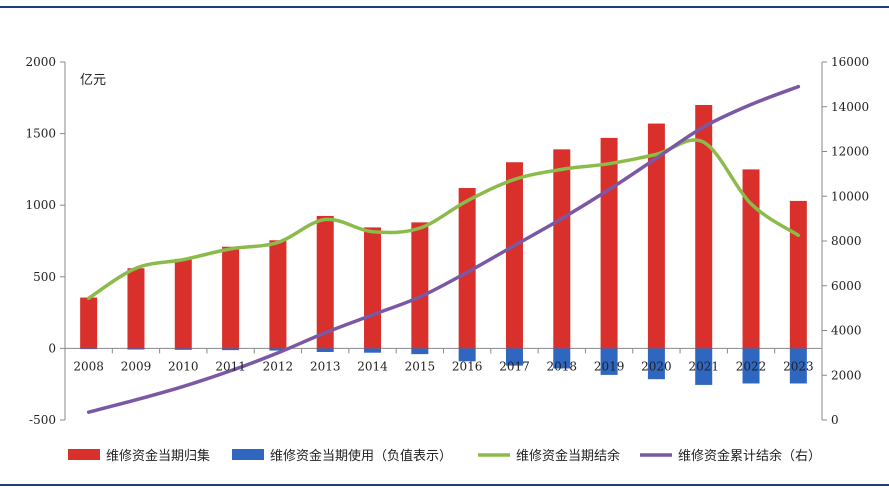 This screenshot has width=889, height=488. What do you see at coordinates (749, 456) in the screenshot?
I see `legend-label: 维修资金累计结余（右）` at bounding box center [749, 456].